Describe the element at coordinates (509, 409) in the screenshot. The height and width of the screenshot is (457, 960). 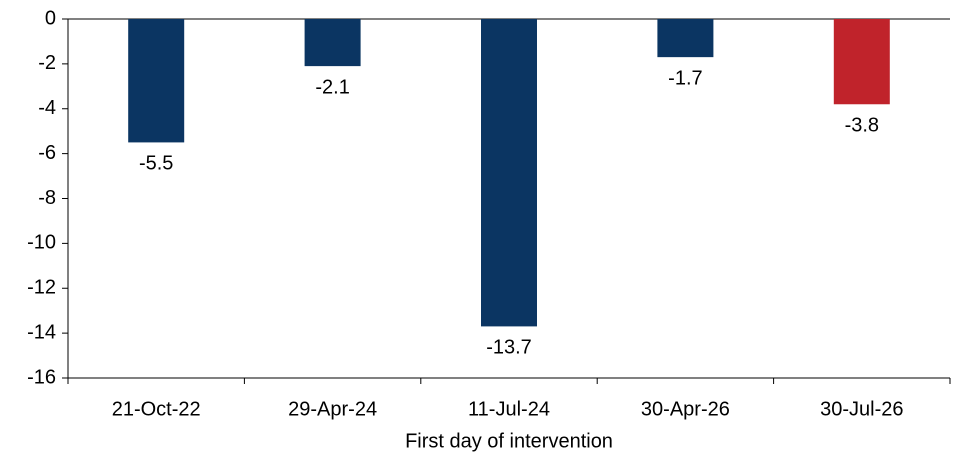
I see `x-tick-label: 11-Jul-24` at that location.